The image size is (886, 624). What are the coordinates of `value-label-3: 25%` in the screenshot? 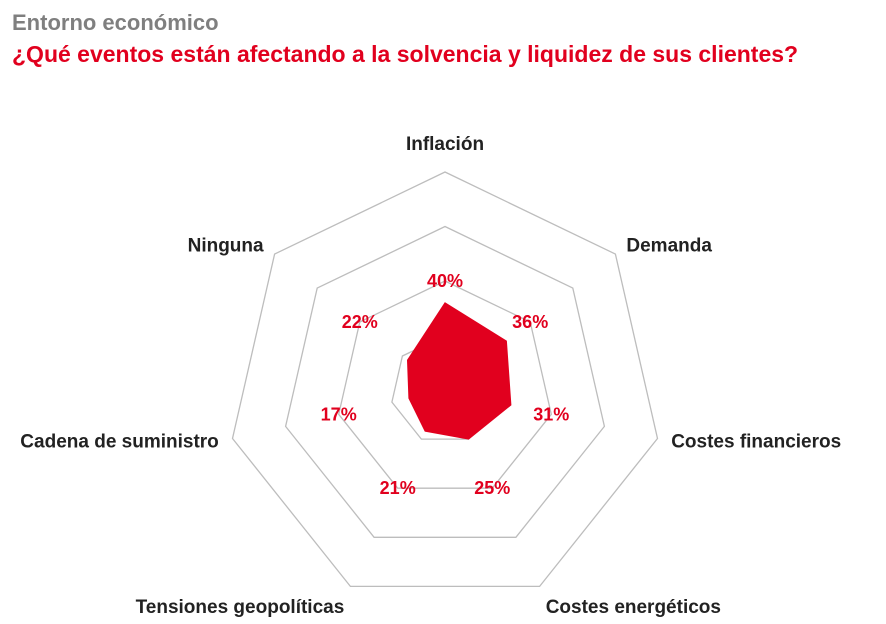 It's located at (492, 488).